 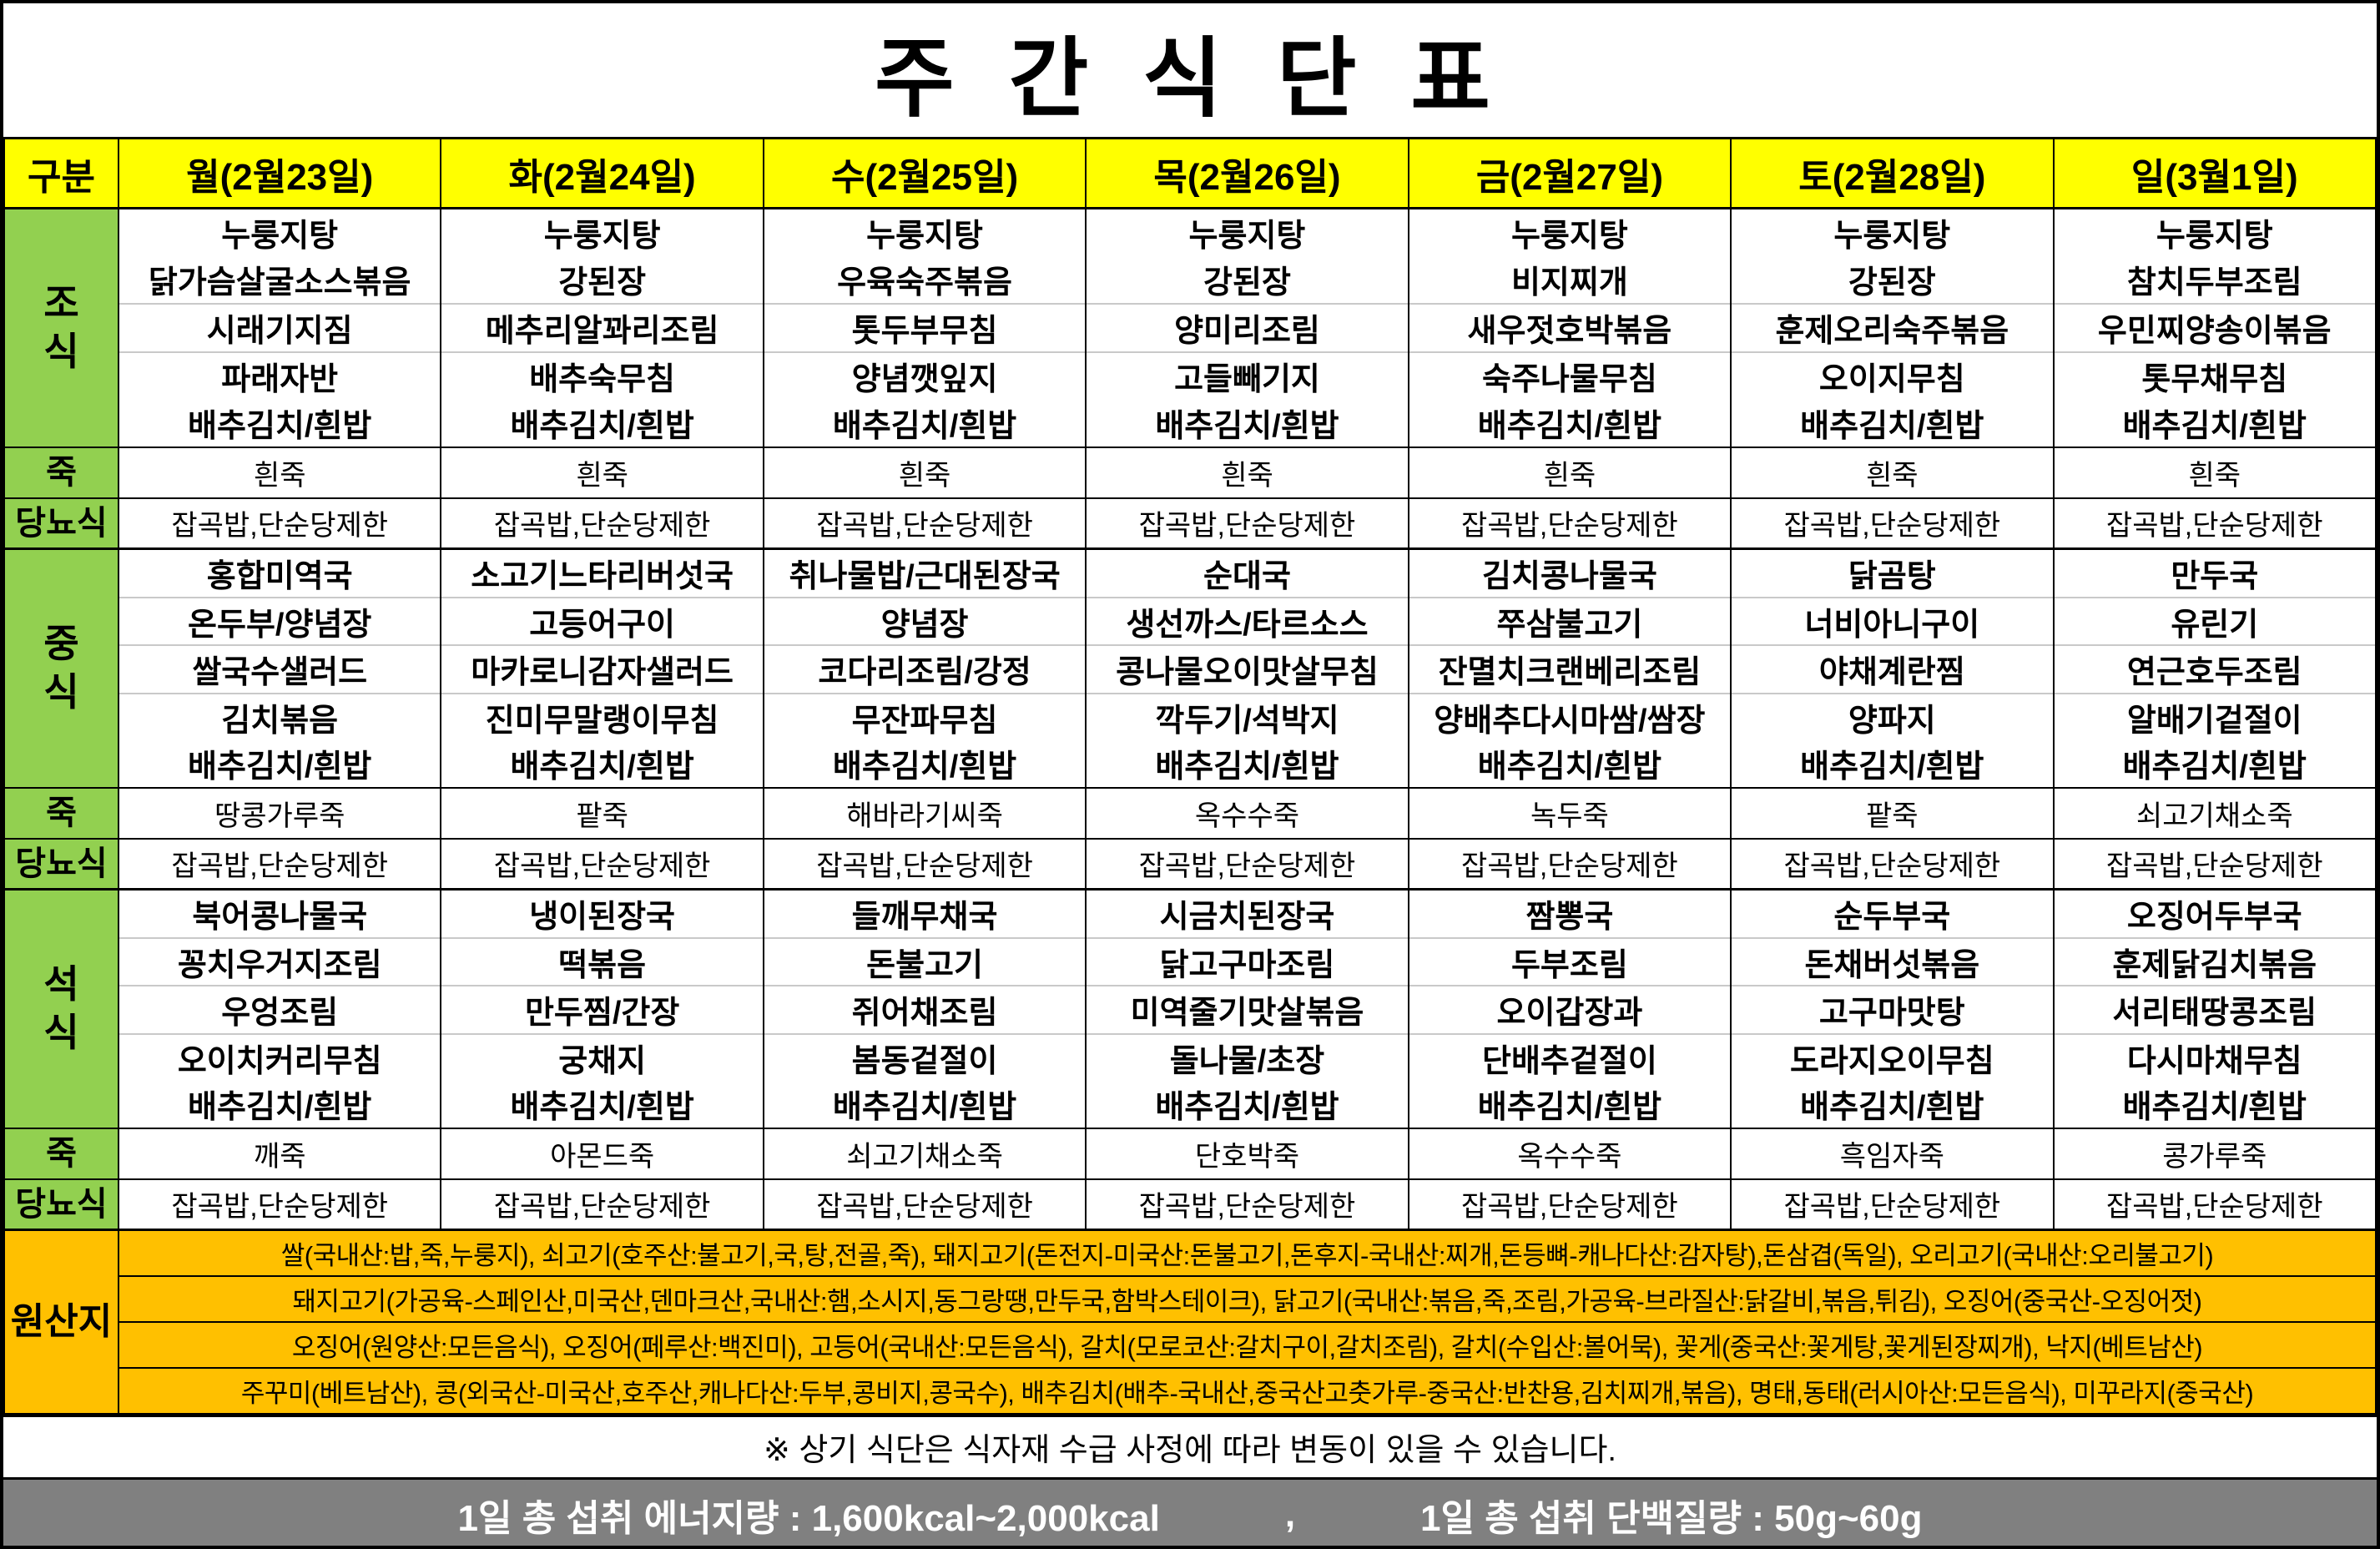 I want to click on menu-cell: 들깨무채국 돈불고기 쥐어채조림 봄동겉절이 배추김치/흰밥, so click(x=924, y=1009).